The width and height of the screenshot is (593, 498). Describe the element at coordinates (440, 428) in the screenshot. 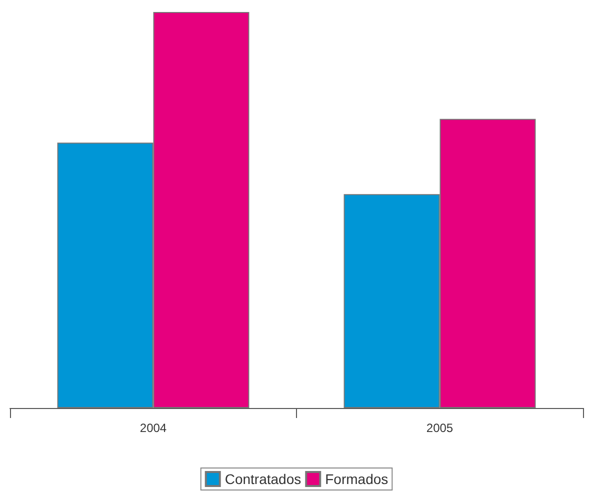

I see `x-tick-label: 2005` at that location.